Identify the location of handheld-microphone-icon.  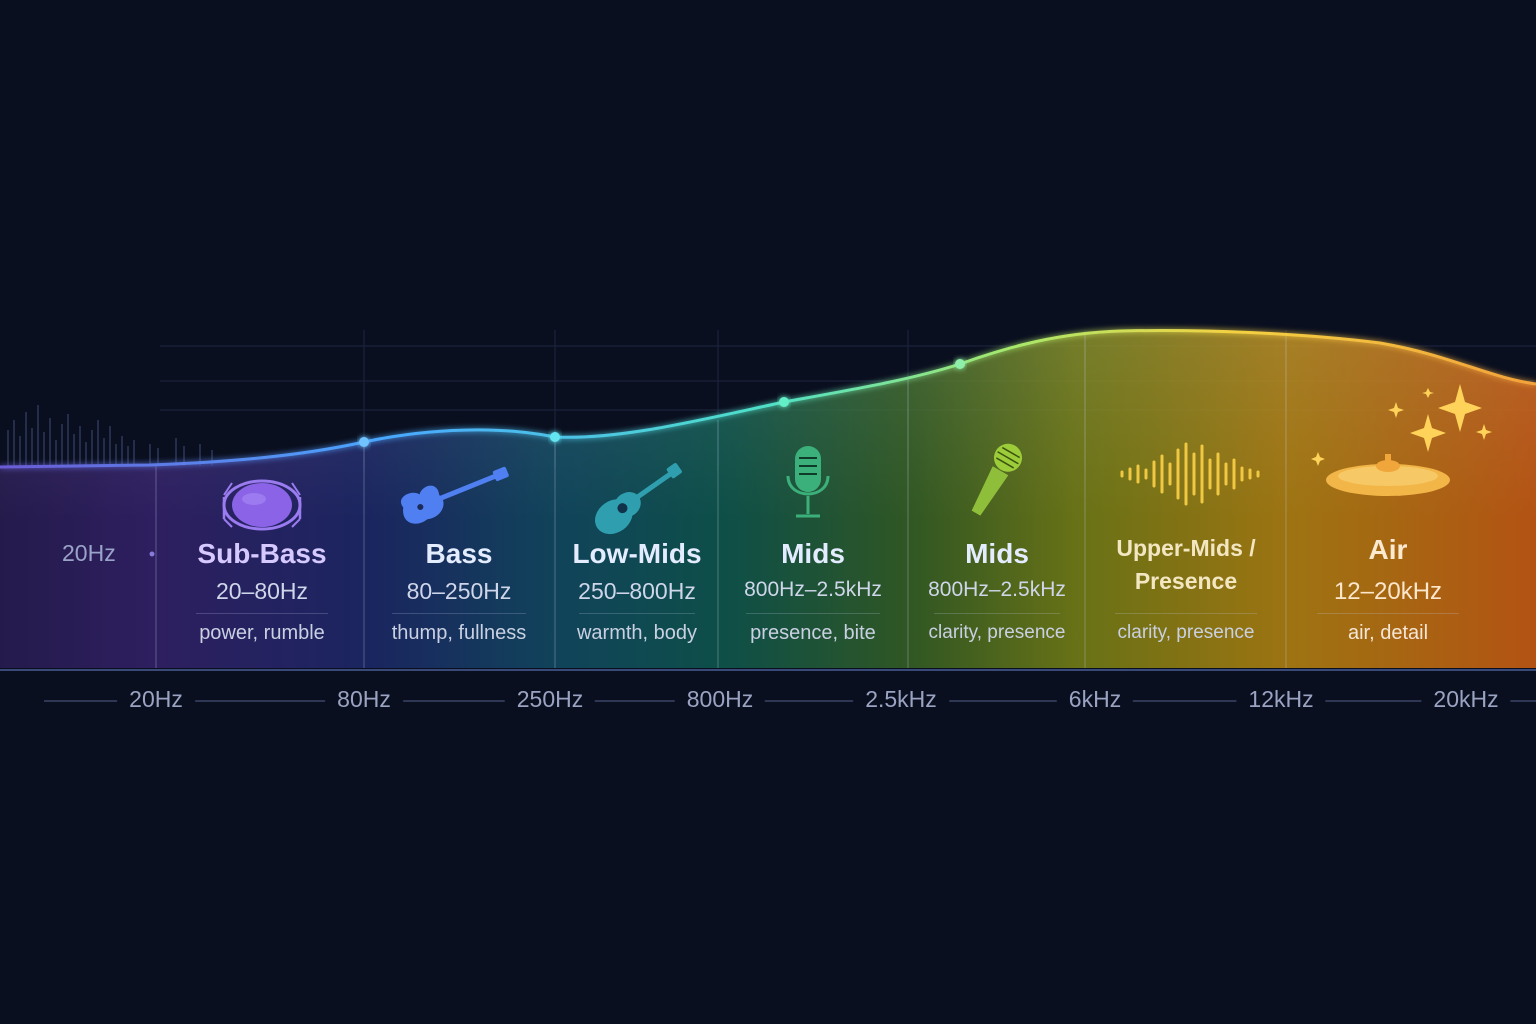
(996, 479).